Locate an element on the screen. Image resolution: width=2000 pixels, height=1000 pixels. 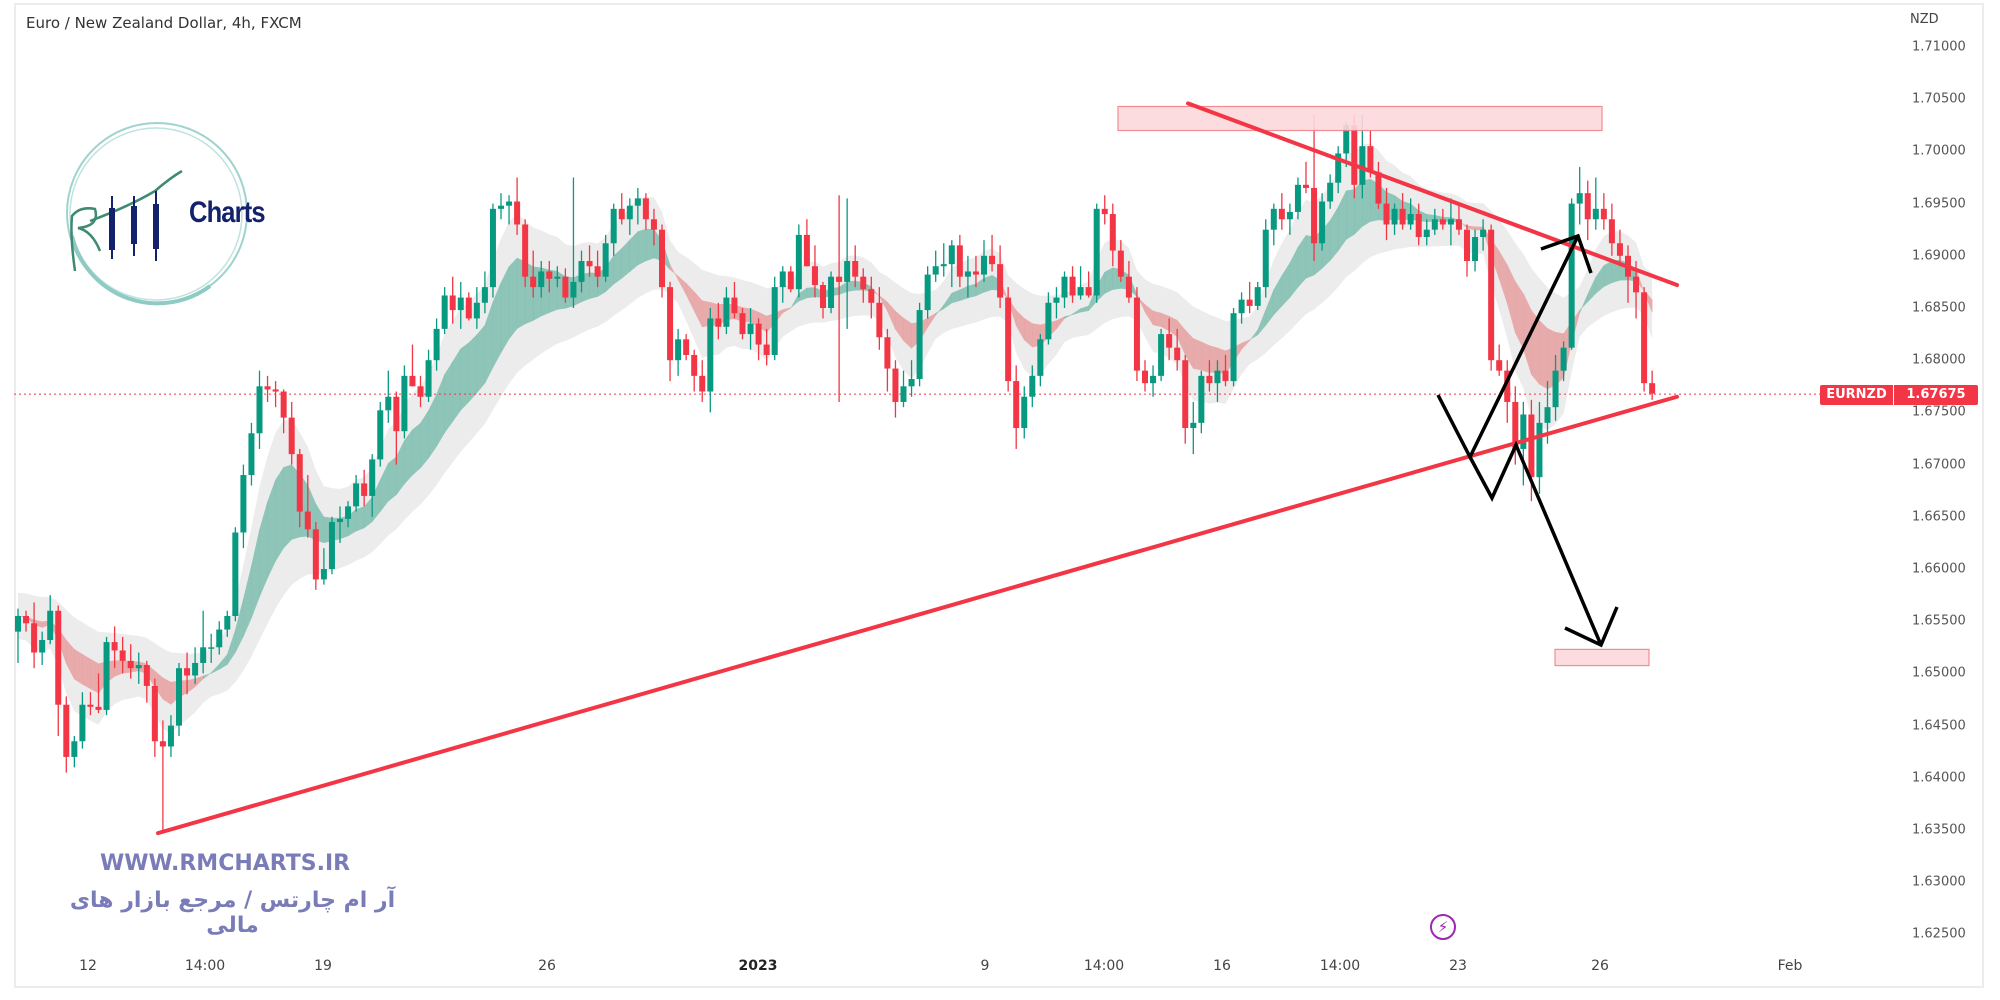
resistance-zone is located at coordinates (1360, 118).